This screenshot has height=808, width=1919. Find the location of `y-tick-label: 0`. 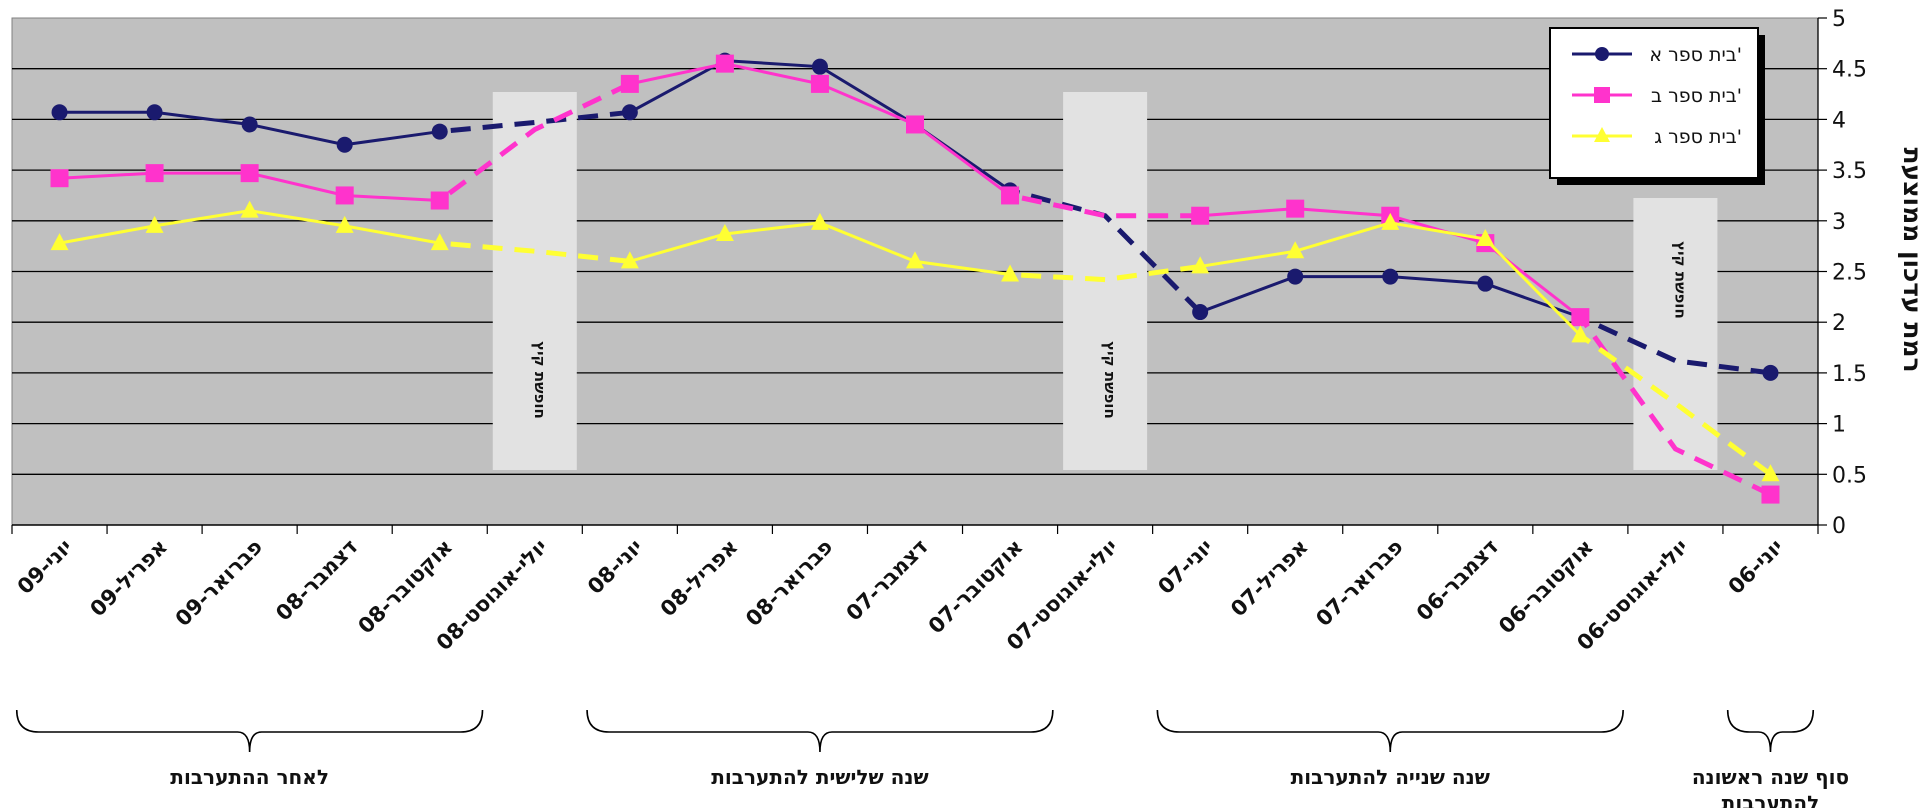

y-tick-label: 0 is located at coordinates (1839, 526).